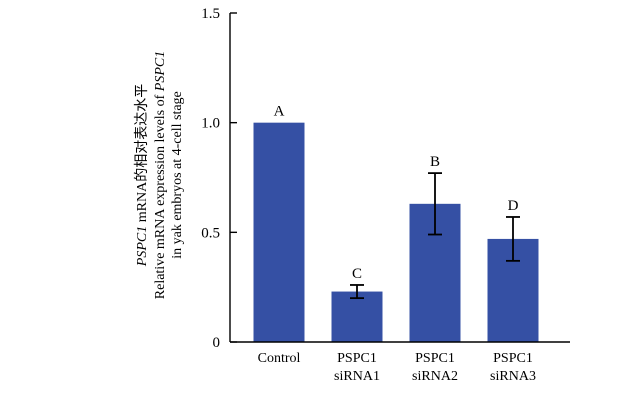  What do you see at coordinates (357, 376) in the screenshot?
I see `category-label: siRNA1` at bounding box center [357, 376].